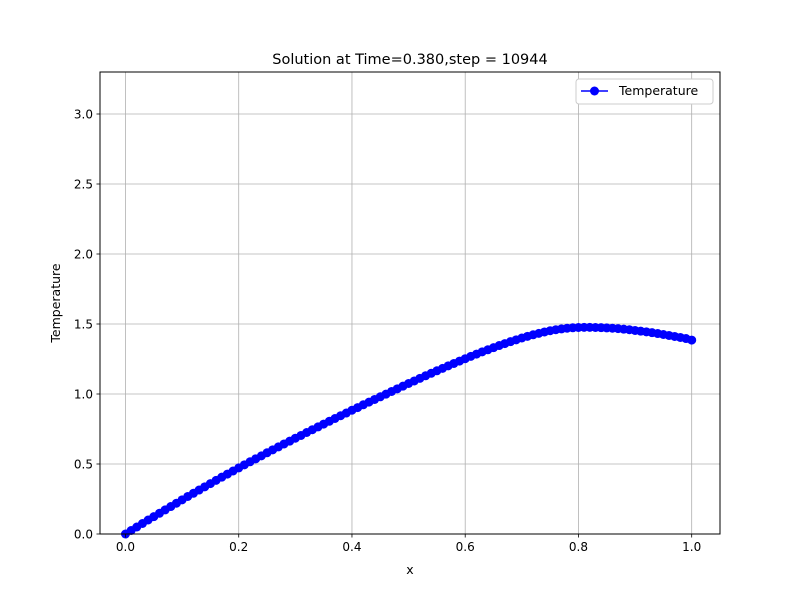  What do you see at coordinates (691, 547) in the screenshot?
I see `x-tick-label: 1.0` at bounding box center [691, 547].